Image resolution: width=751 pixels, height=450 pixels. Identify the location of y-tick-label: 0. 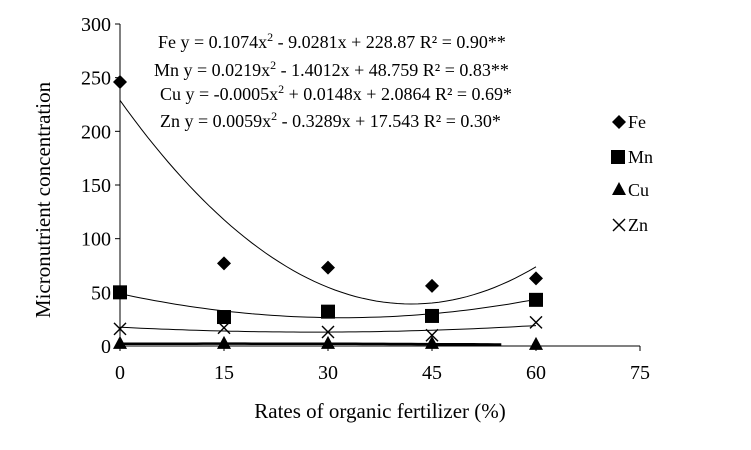
(106, 347).